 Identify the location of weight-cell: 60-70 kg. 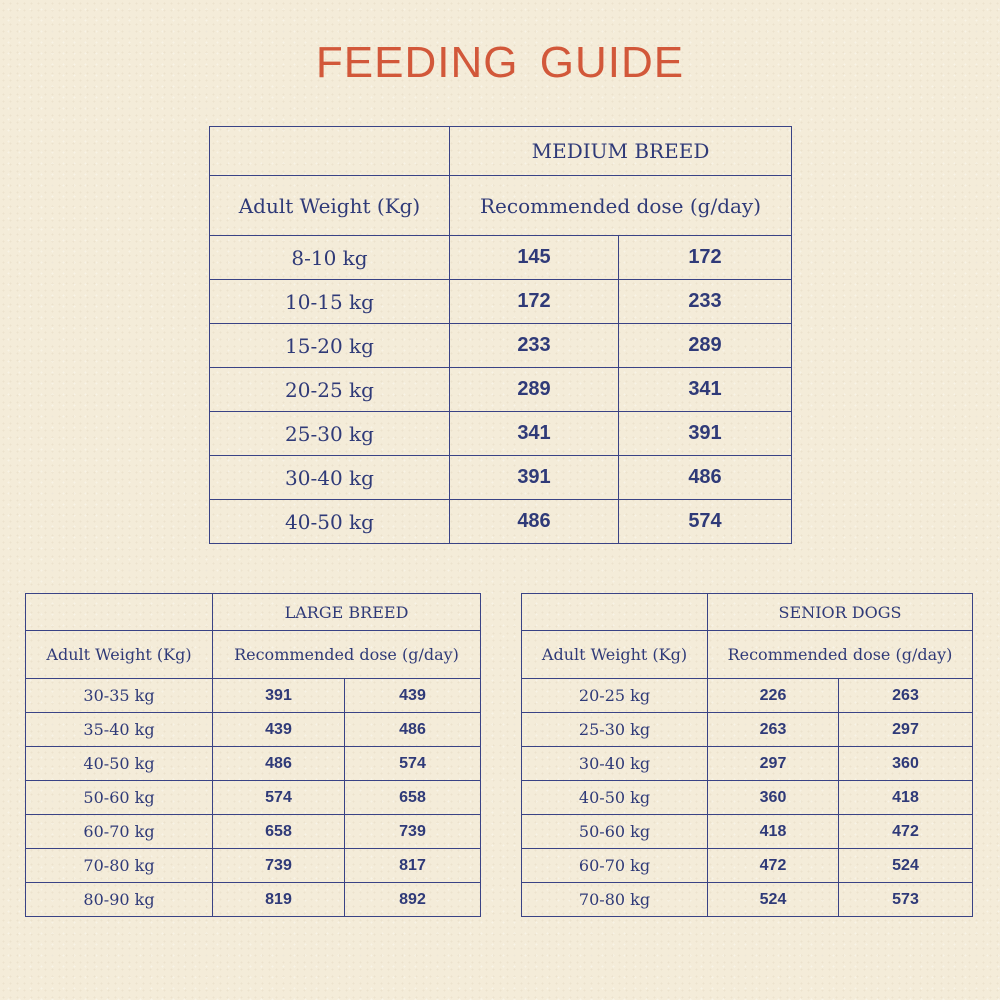
(614, 865).